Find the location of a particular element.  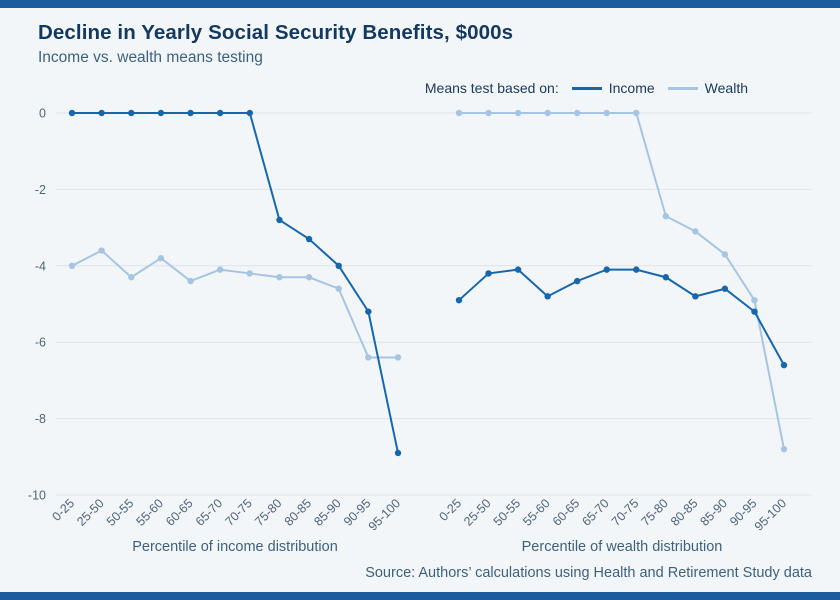

legend-label: Means test based on: is located at coordinates (491, 88).